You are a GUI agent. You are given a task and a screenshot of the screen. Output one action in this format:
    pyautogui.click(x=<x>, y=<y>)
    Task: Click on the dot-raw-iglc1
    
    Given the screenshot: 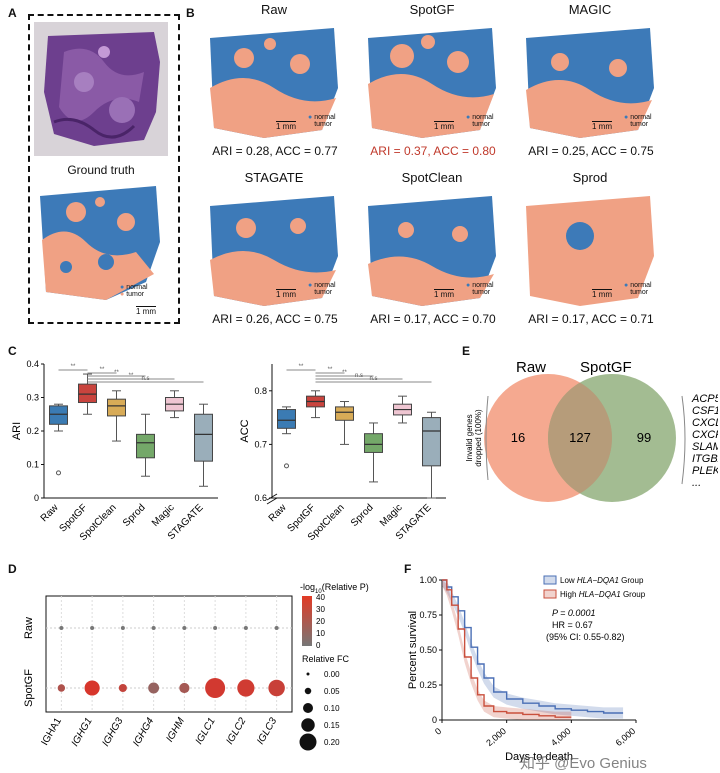 What is the action you would take?
    pyautogui.click(x=215, y=628)
    